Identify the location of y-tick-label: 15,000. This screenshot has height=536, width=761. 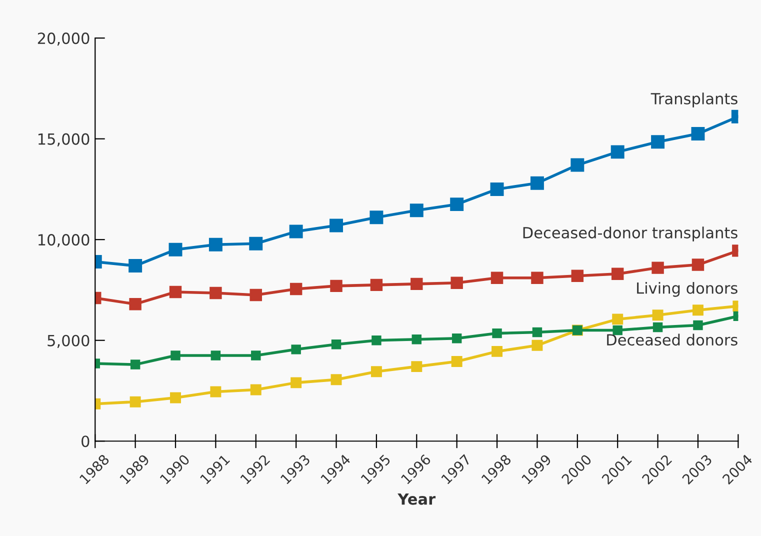
(64, 139).